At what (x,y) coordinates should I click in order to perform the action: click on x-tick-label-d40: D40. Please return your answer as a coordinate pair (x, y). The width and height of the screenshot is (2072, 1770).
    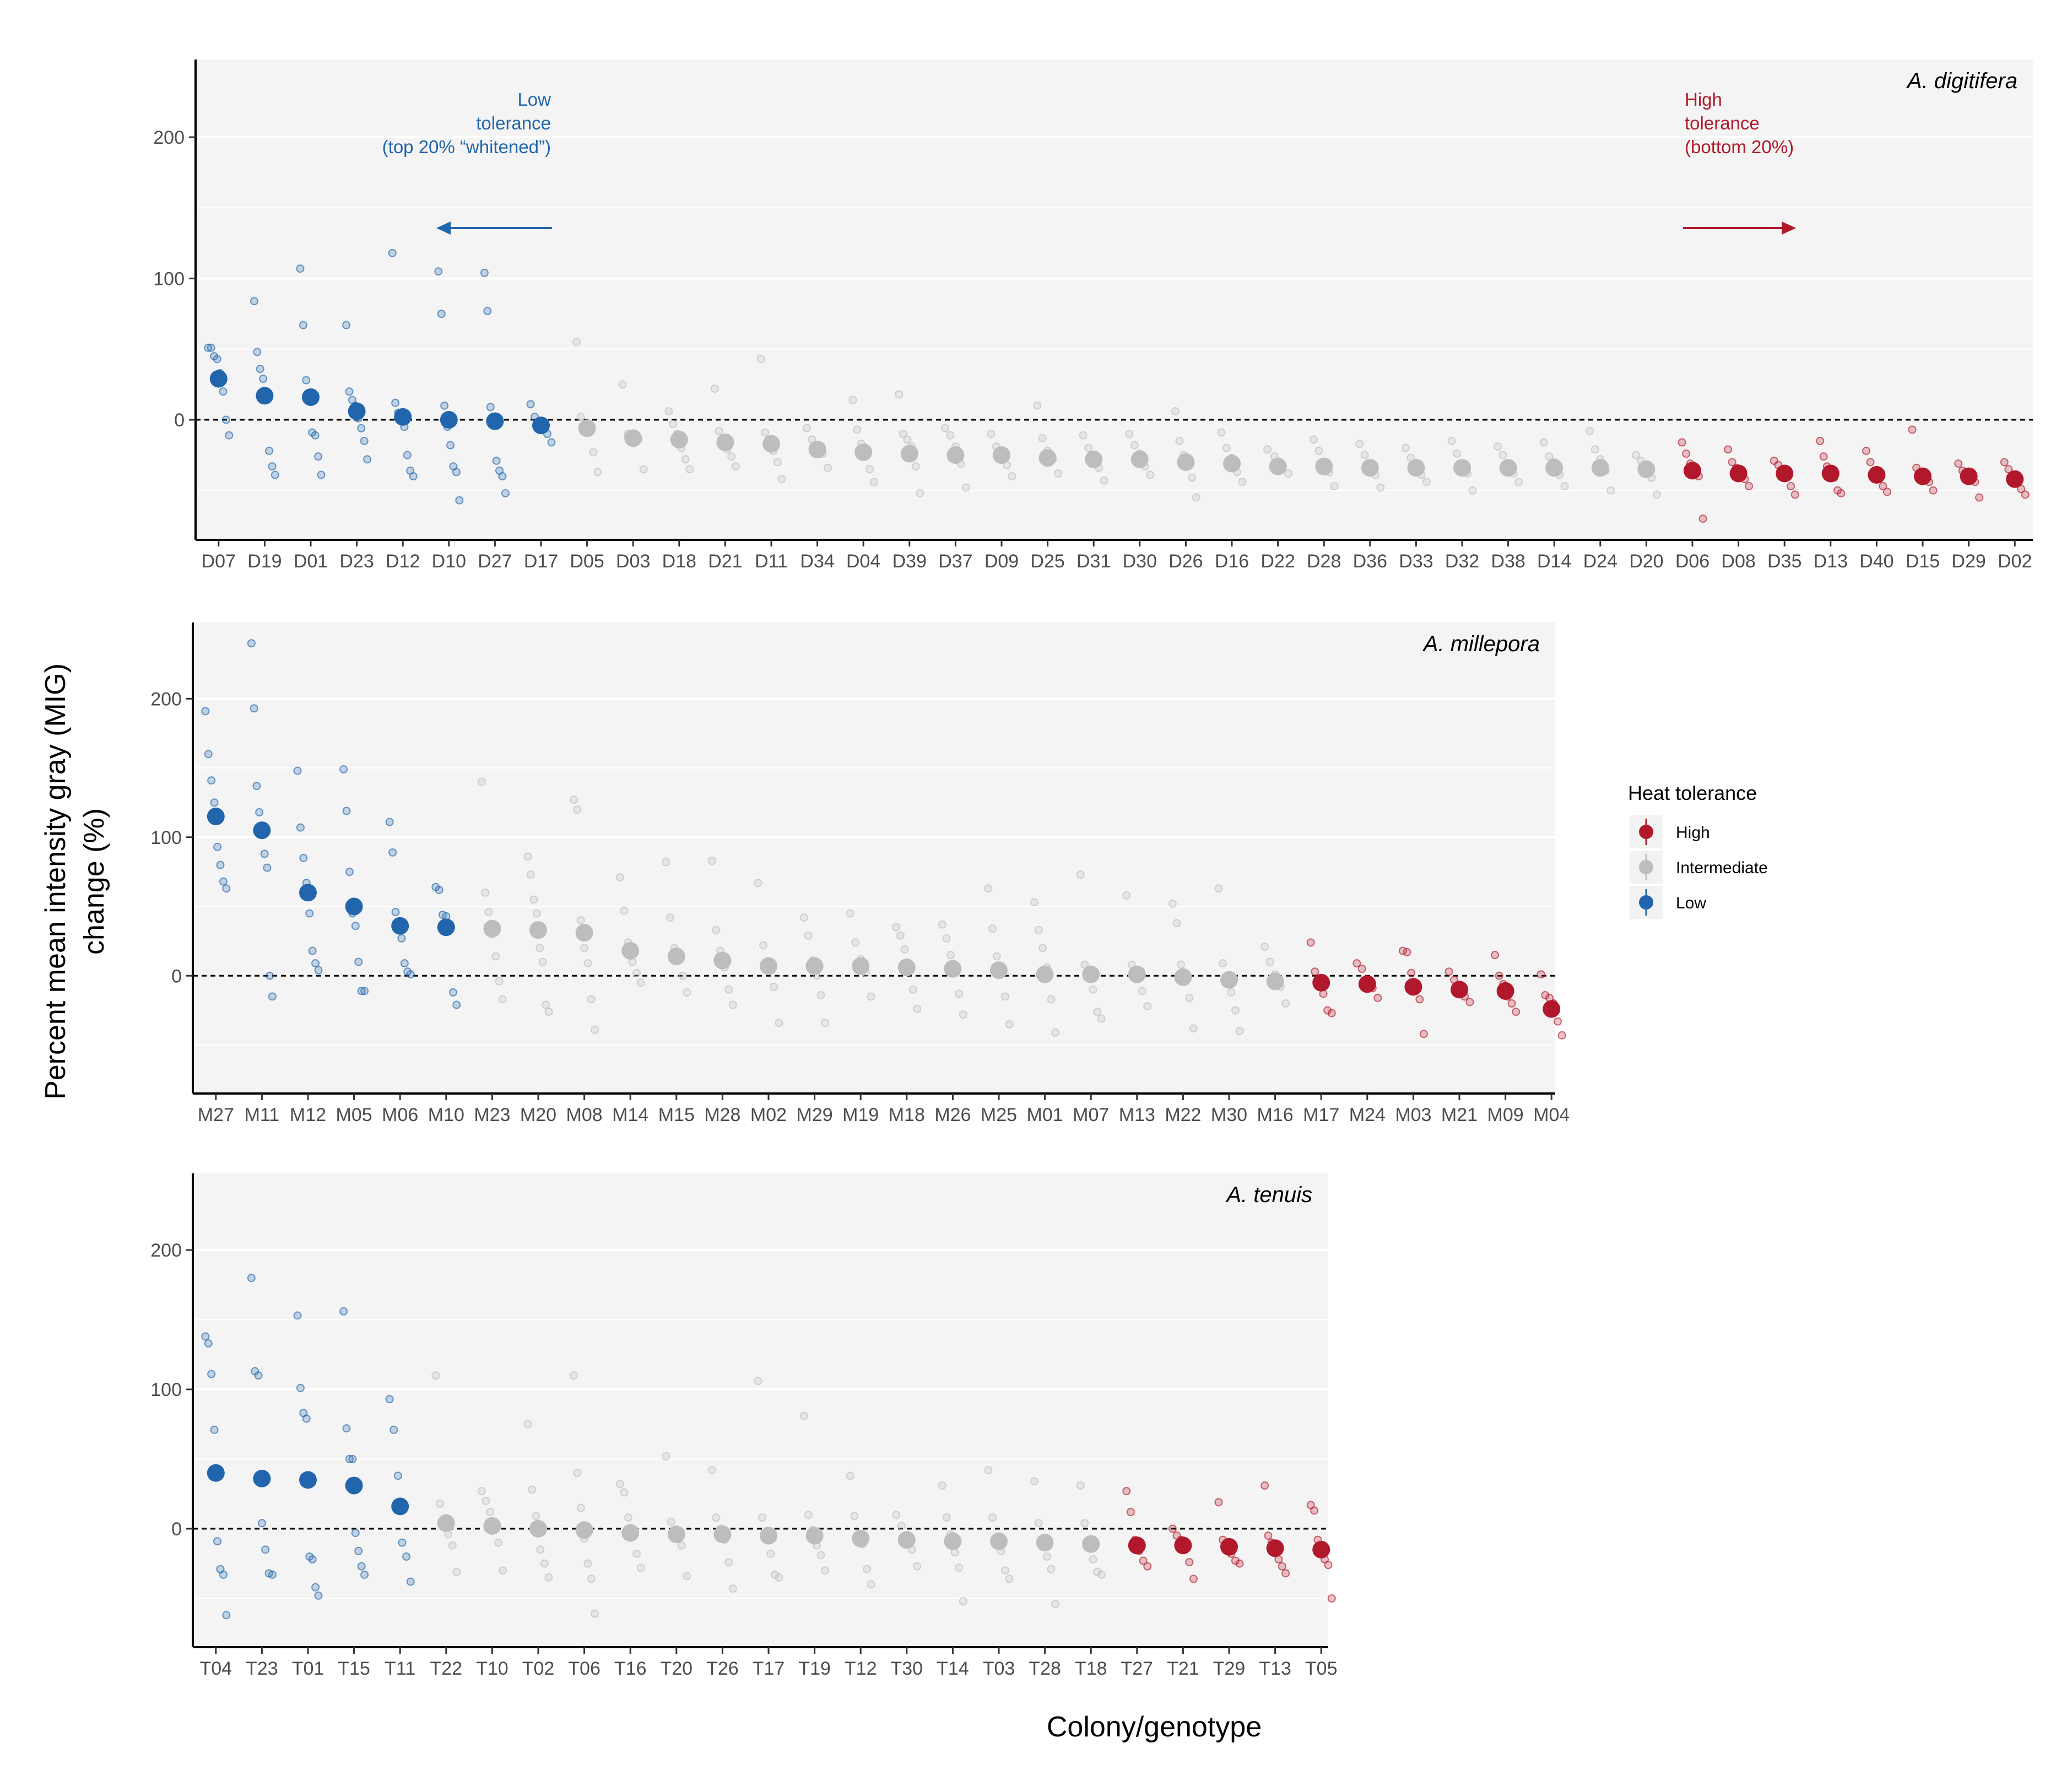
    Looking at the image, I should click on (1876, 561).